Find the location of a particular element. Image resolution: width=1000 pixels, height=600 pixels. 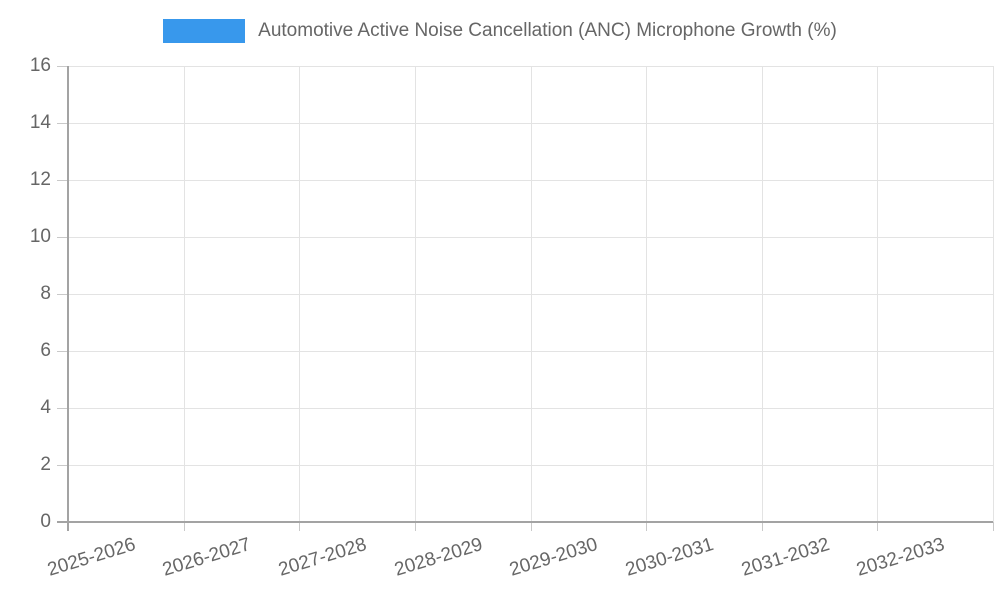

legend-swatch-icon is located at coordinates (204, 31).